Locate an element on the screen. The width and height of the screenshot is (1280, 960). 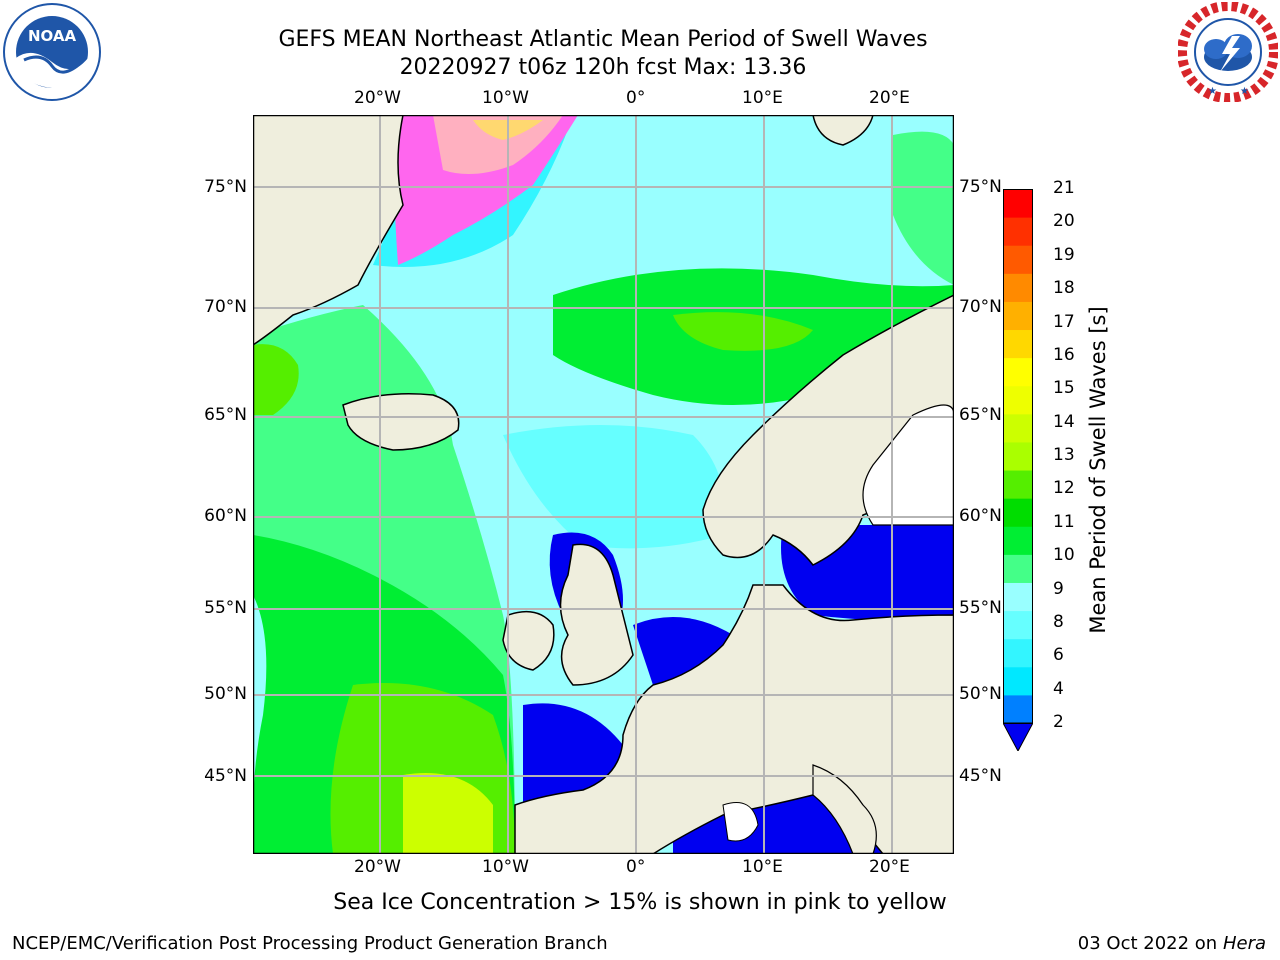
colorbar-tick-label: 12 is located at coordinates (1064, 488).